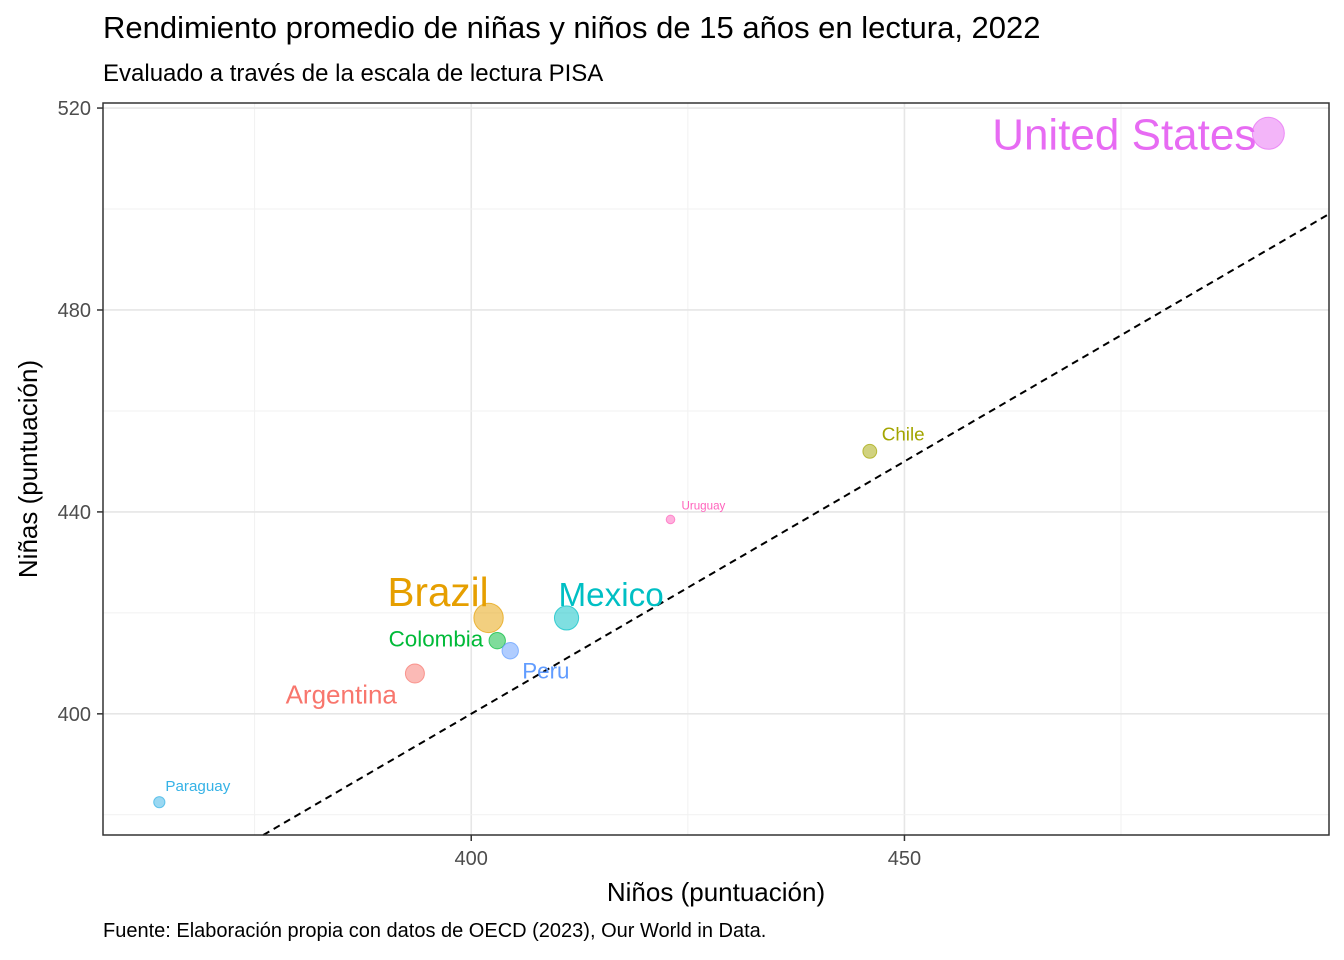  Describe the element at coordinates (471, 859) in the screenshot. I see `x-tick-label: 400` at that location.